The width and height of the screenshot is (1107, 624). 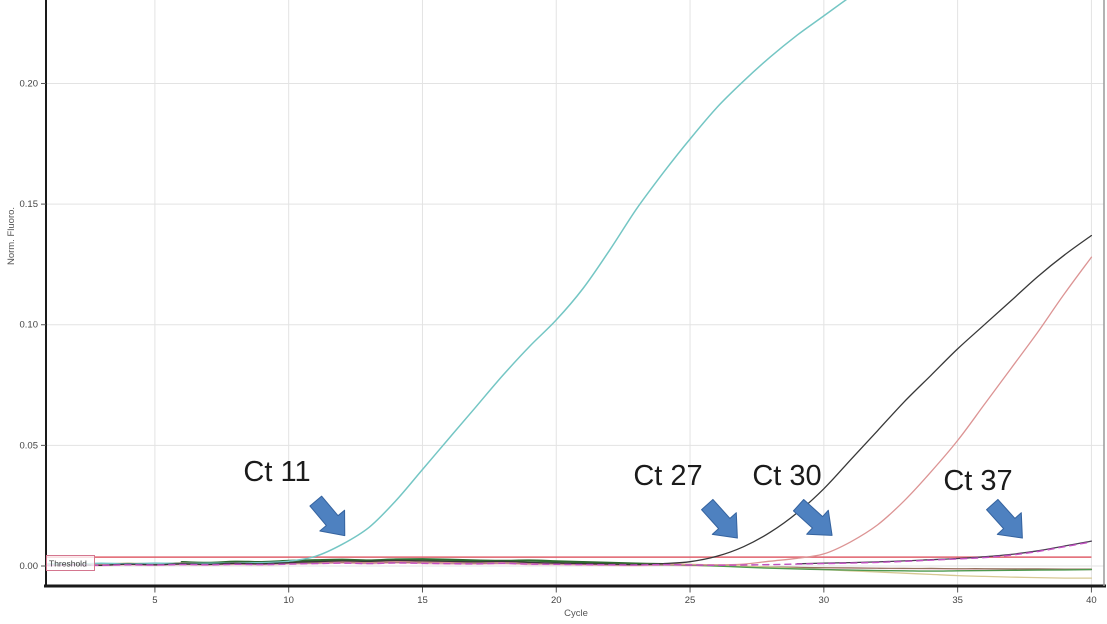 What do you see at coordinates (154, 600) in the screenshot?
I see `x-tick-label: 5` at bounding box center [154, 600].